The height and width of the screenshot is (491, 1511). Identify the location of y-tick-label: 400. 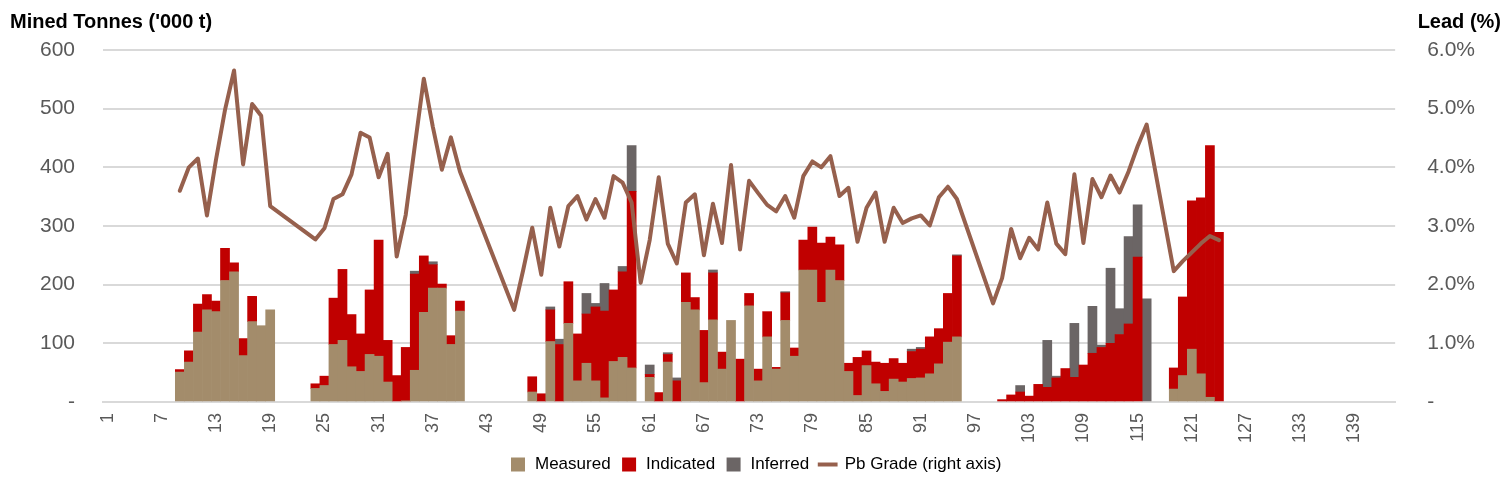
(57, 166).